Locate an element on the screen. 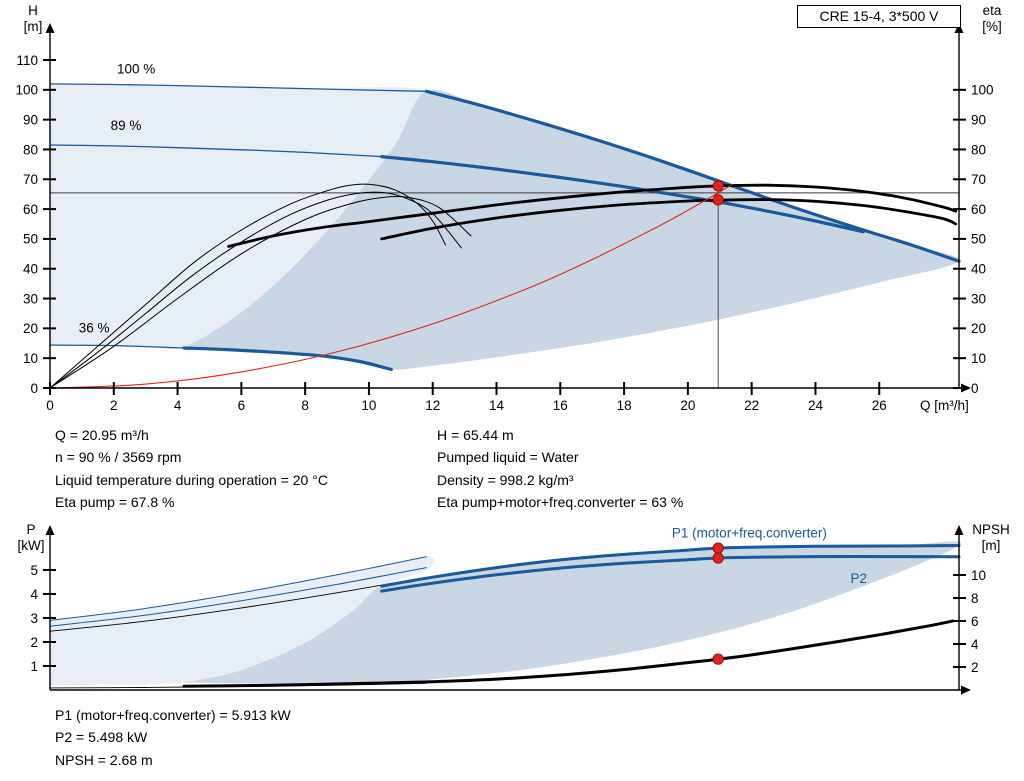  eta-pump-curve is located at coordinates (592, 215).